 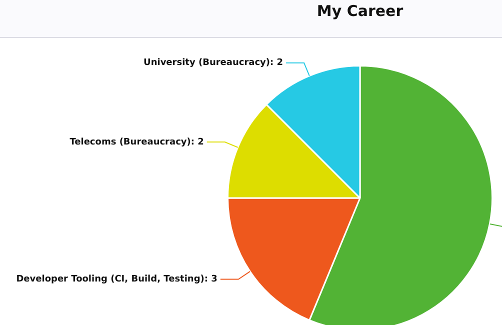 I want to click on slice-label: Developer Tooling (CI, Build, Testing): 3, so click(x=117, y=279).